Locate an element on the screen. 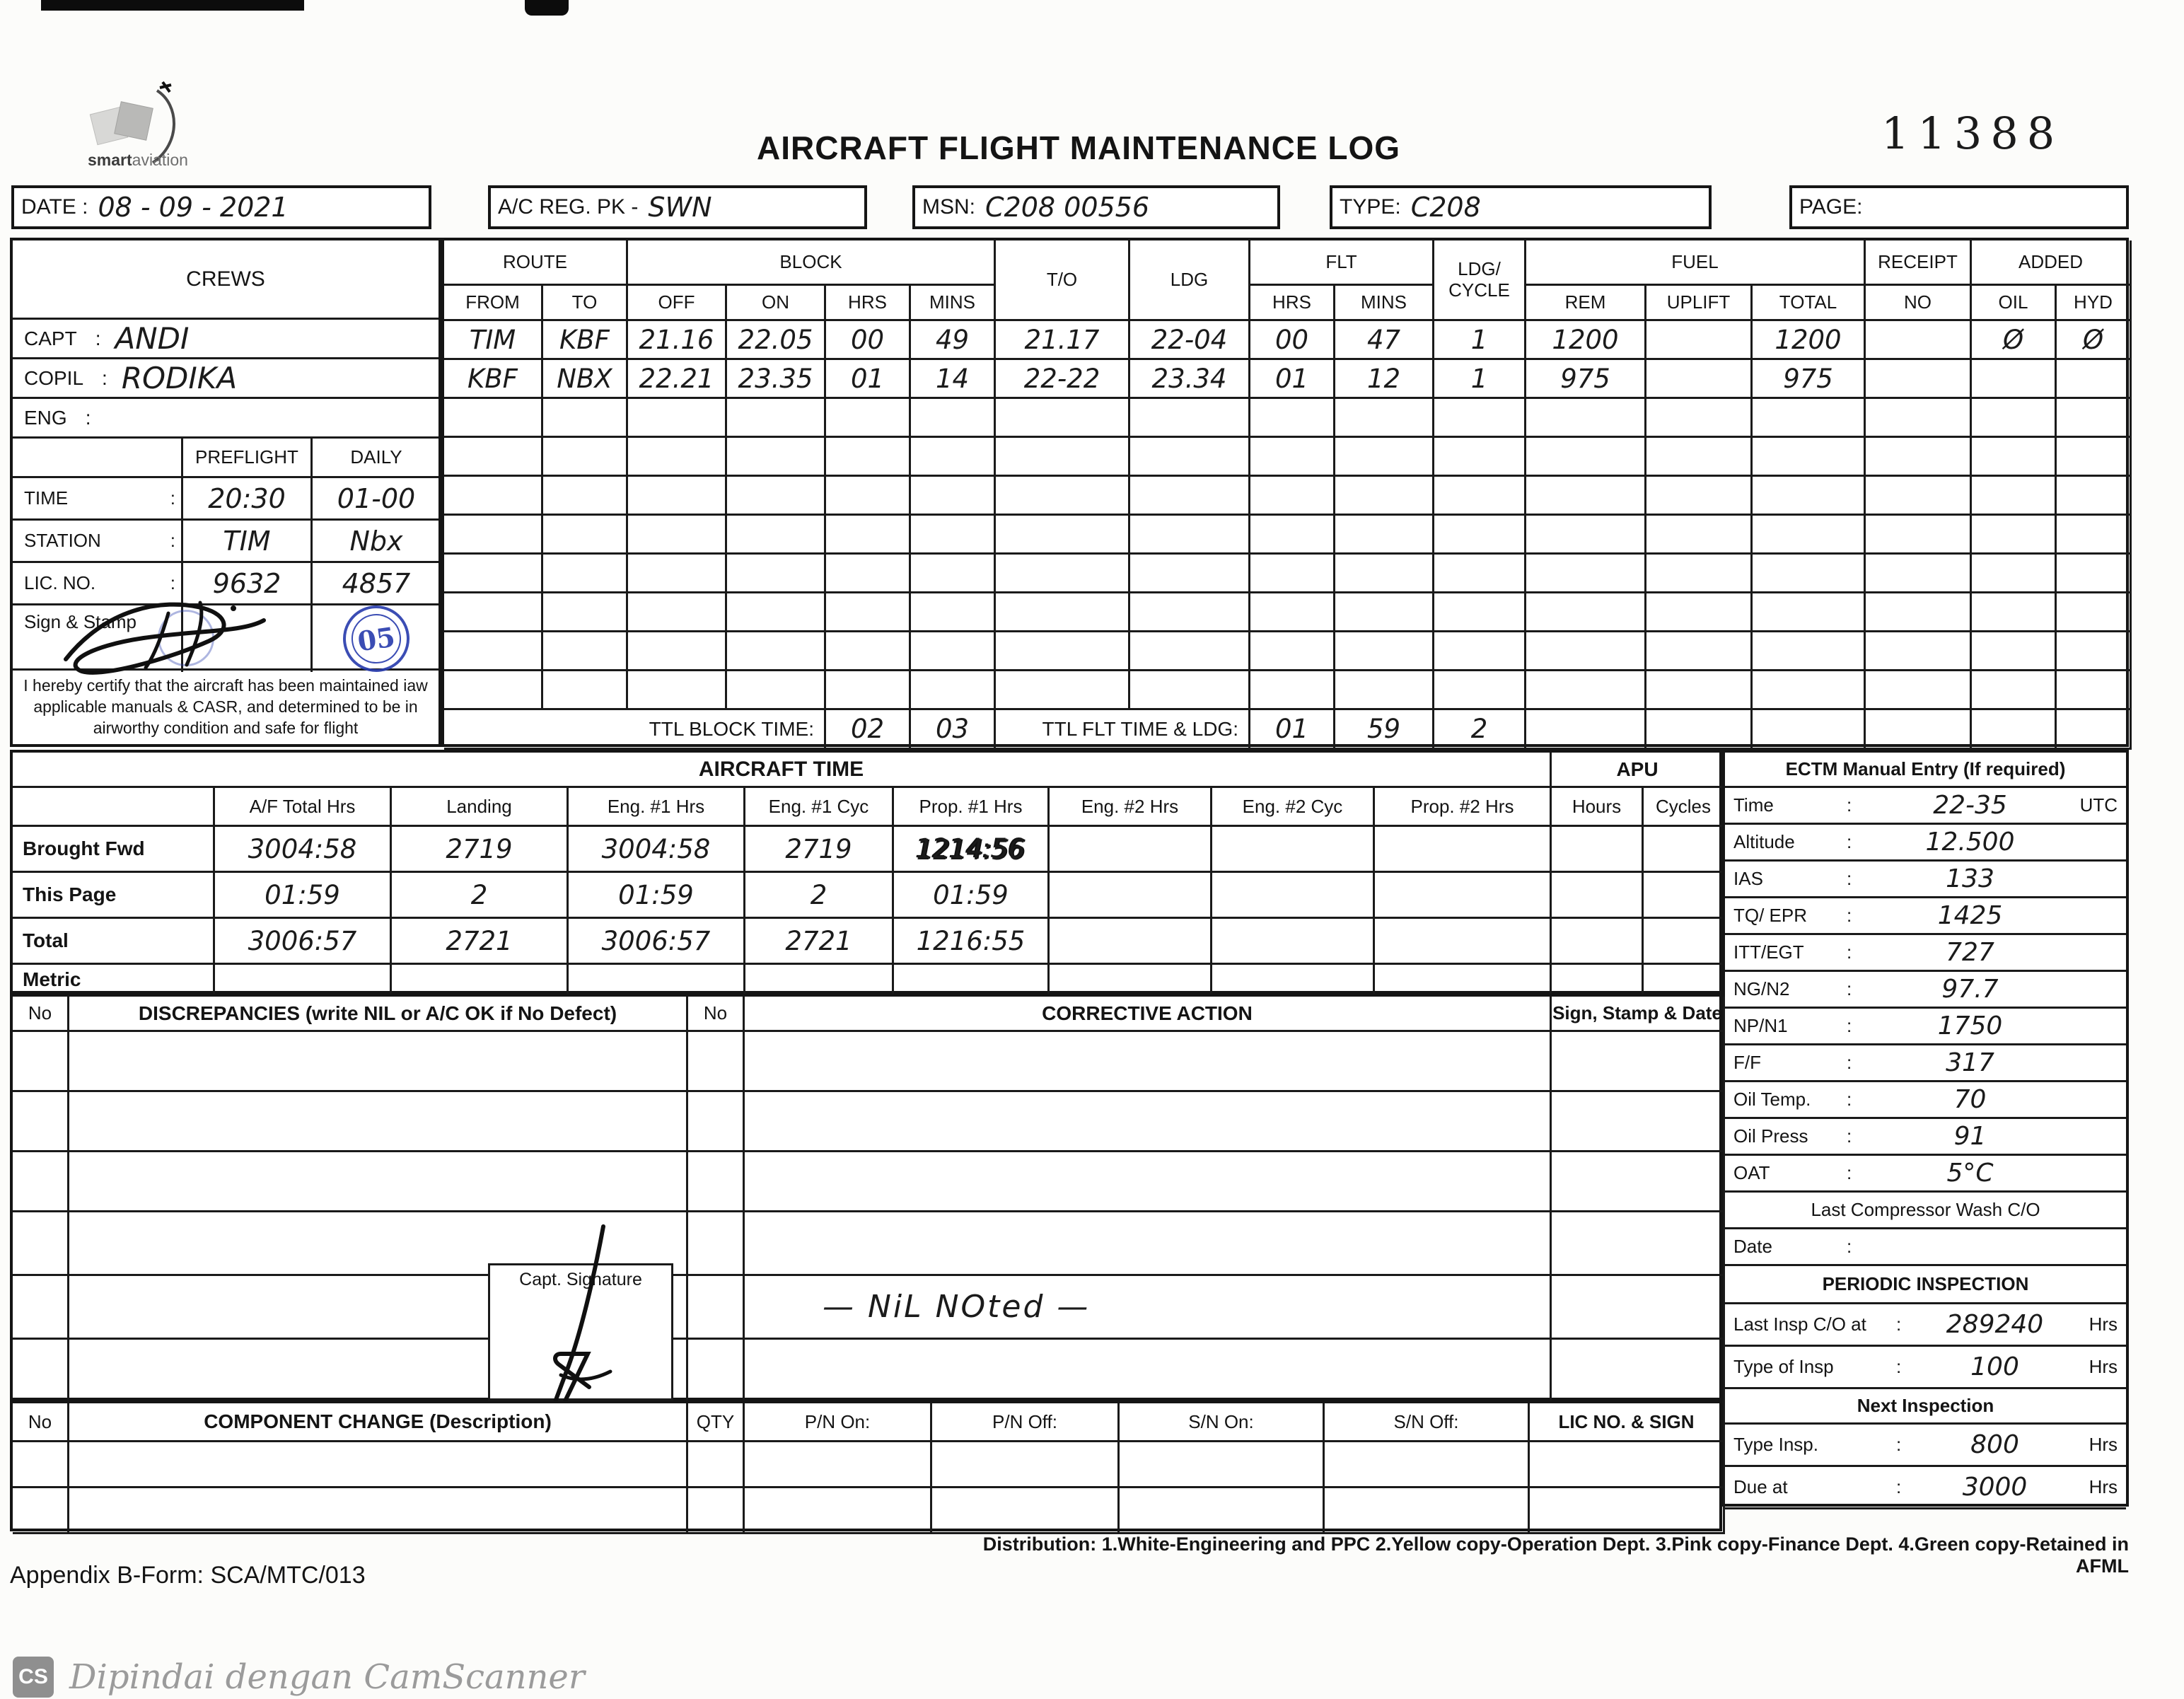 This screenshot has width=2184, height=1699. receipt-header: RECEIPT is located at coordinates (1919, 263).